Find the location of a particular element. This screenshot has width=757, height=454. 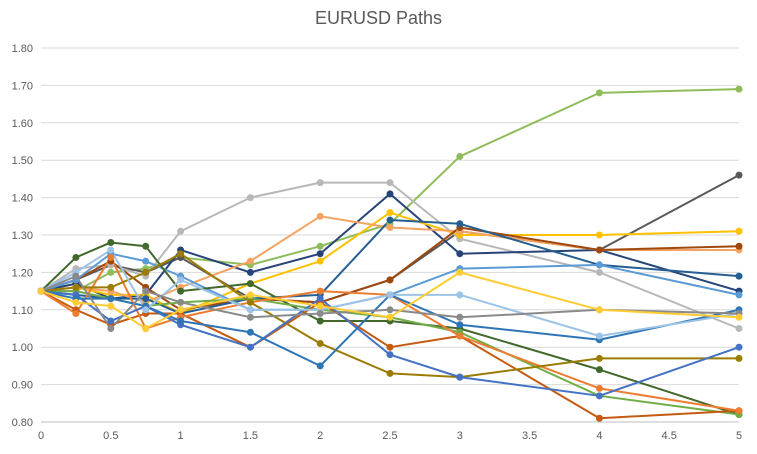

y-tick-label: 1.60 is located at coordinates (22, 124).